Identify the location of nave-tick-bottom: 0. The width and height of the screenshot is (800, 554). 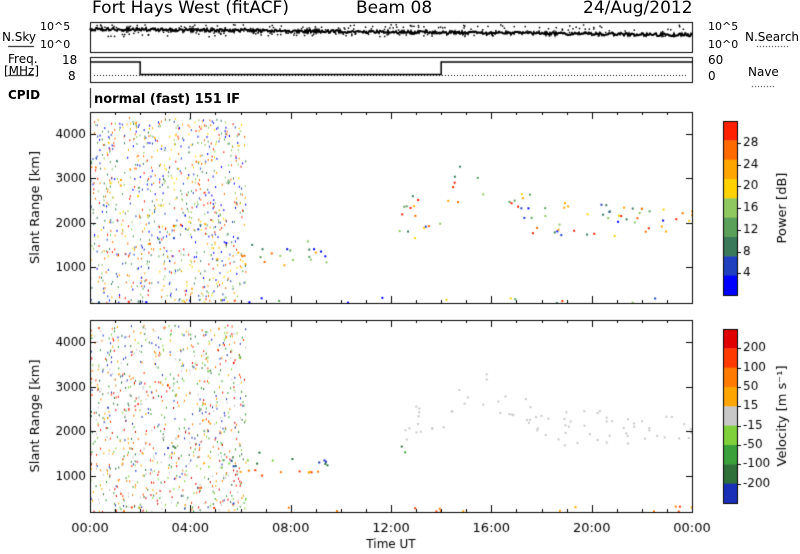
(712, 76).